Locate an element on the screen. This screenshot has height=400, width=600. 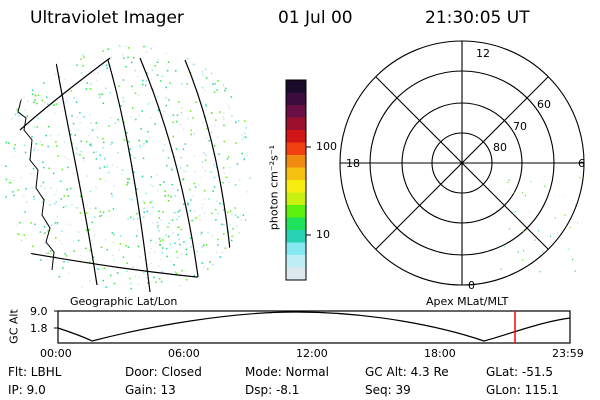
status-gain: Gain: 13 is located at coordinates (150, 390).